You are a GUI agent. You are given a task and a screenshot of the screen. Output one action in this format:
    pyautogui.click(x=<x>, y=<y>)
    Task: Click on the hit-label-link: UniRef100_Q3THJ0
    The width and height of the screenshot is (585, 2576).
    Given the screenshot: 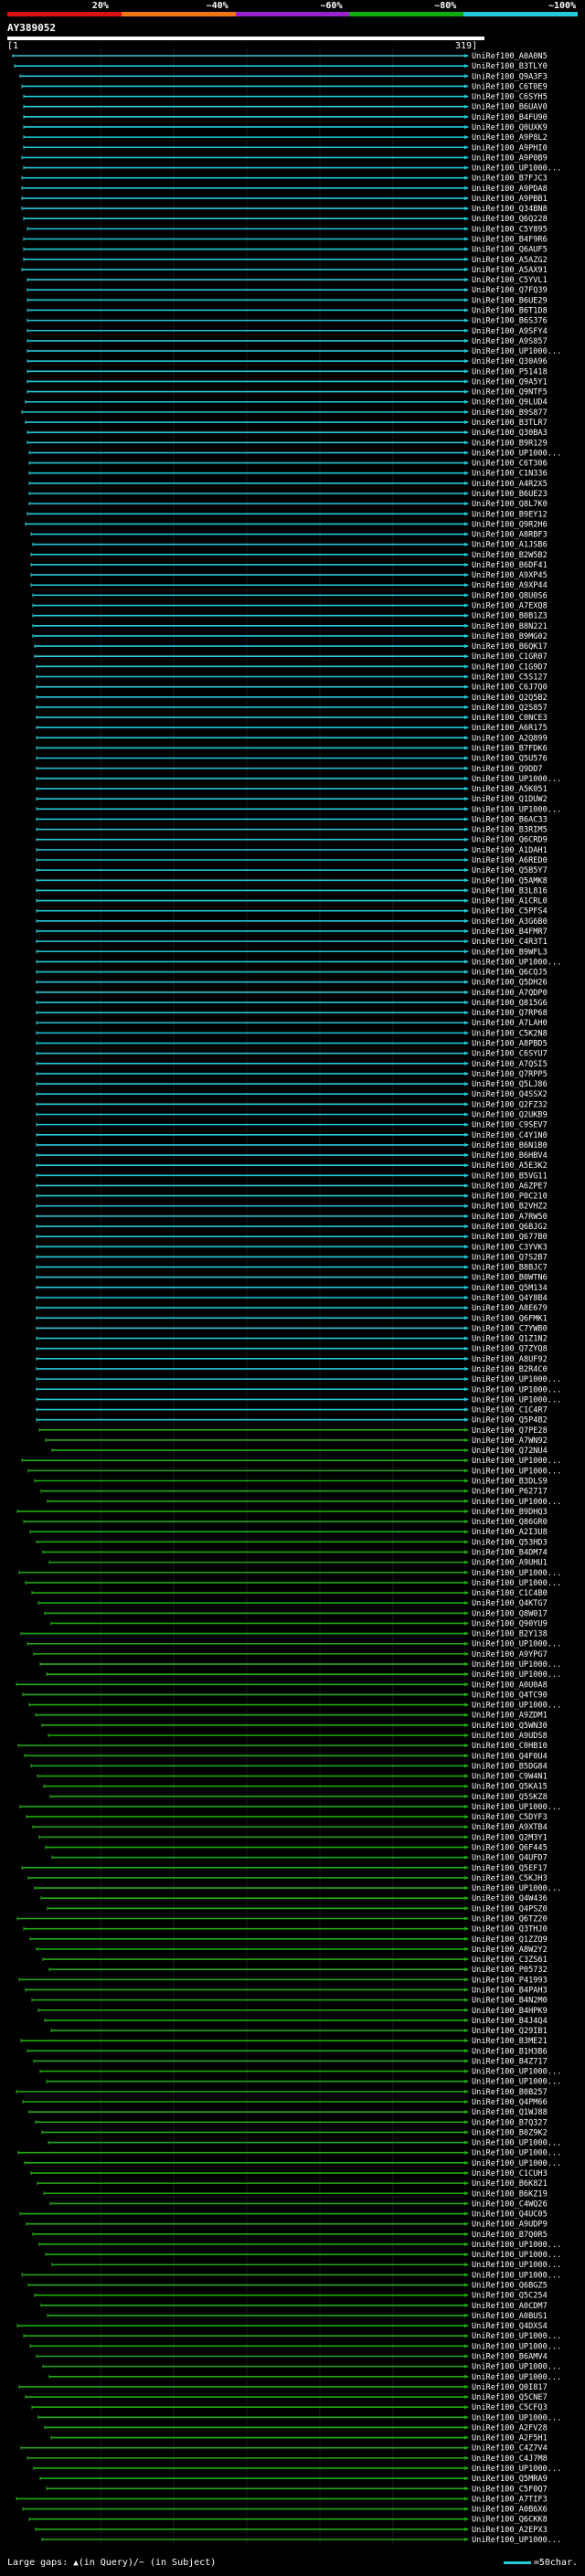 What is the action you would take?
    pyautogui.click(x=510, y=1930)
    